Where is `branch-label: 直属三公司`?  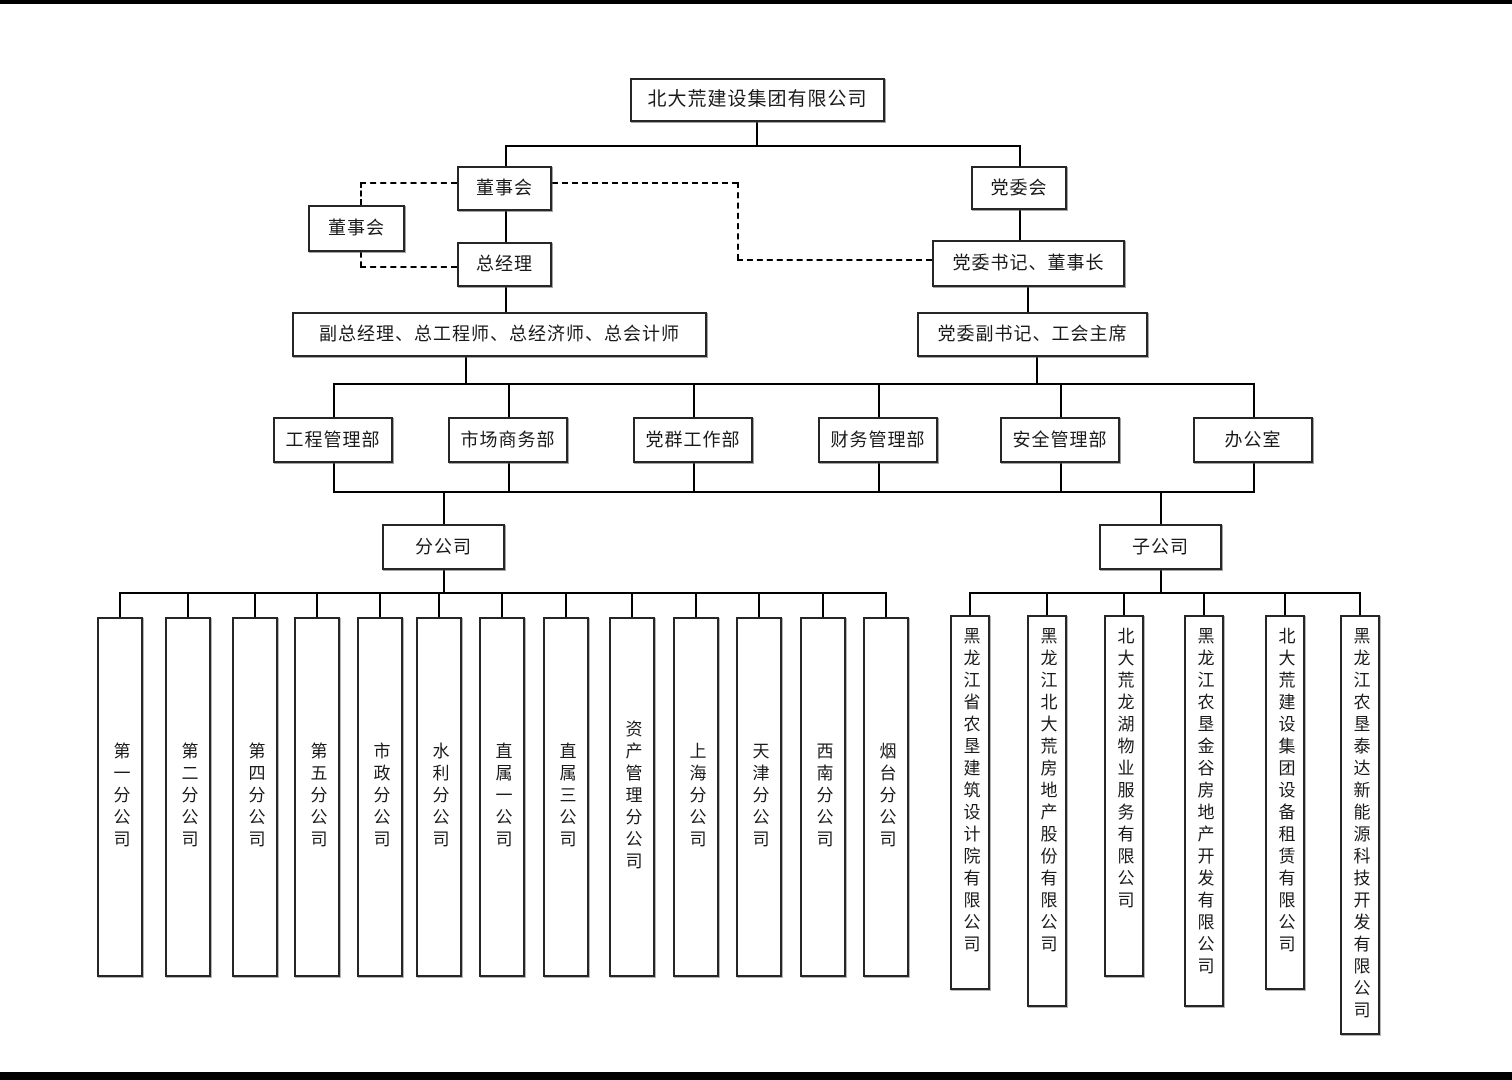 branch-label: 直属三公司 is located at coordinates (566, 797).